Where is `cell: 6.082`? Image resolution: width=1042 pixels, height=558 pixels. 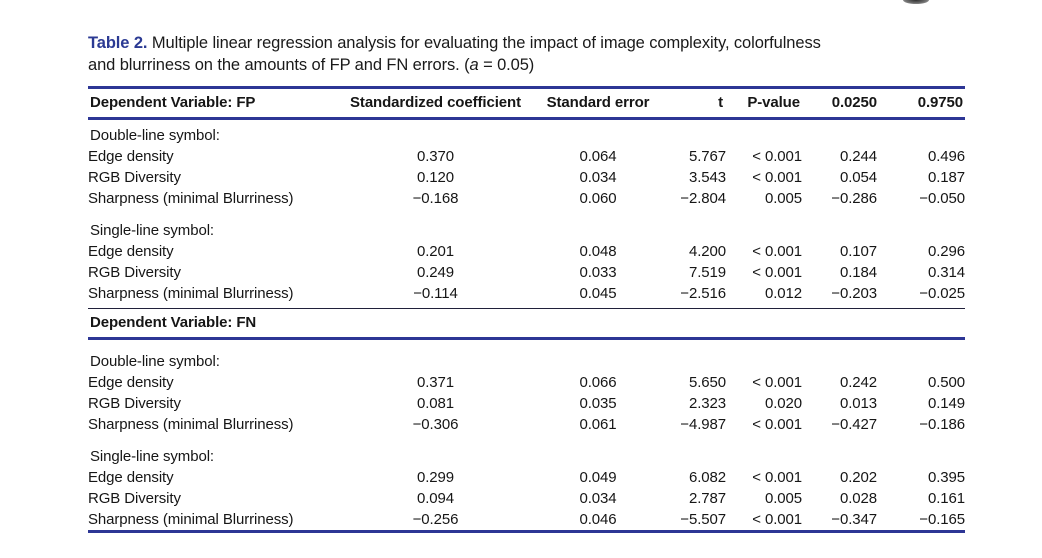
cell: 6.082 is located at coordinates (707, 477).